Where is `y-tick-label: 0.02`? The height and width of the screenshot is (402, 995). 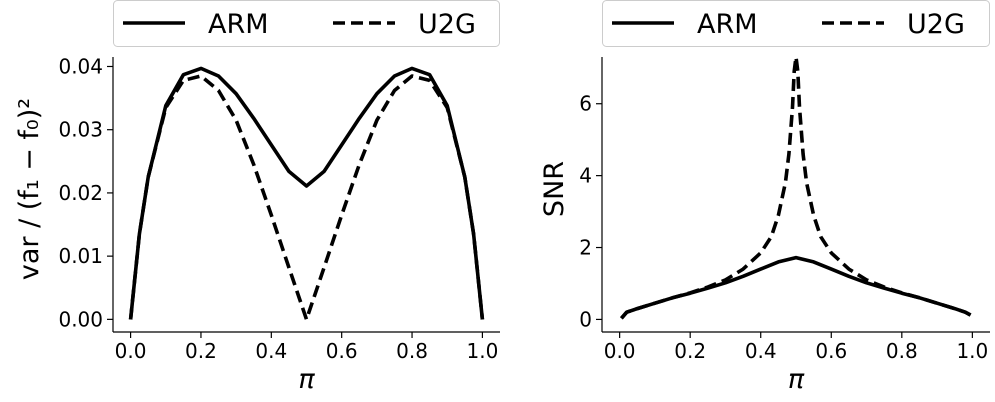
y-tick-label: 0.02 is located at coordinates (80, 193).